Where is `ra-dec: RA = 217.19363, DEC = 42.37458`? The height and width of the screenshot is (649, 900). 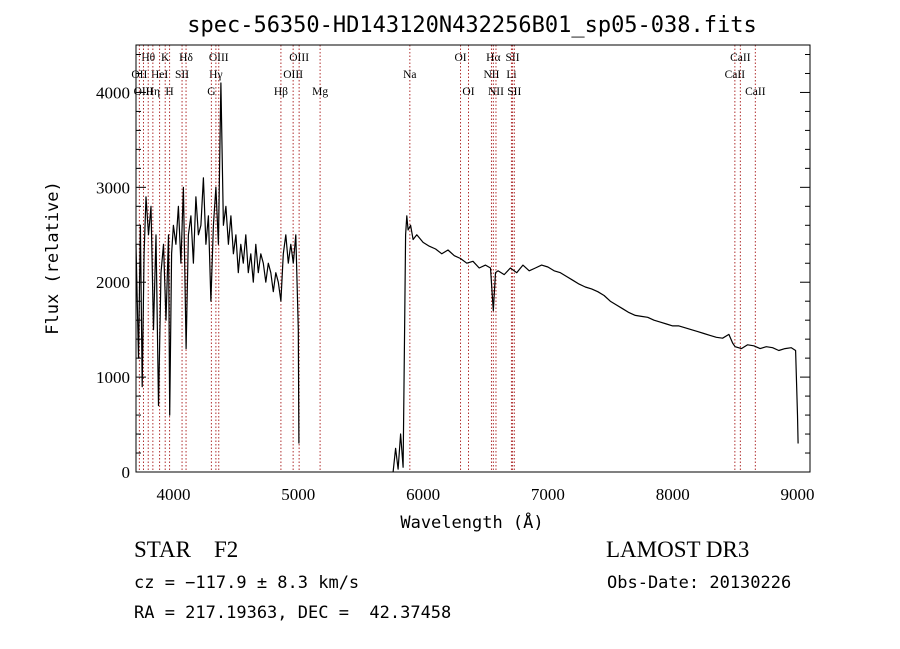 ra-dec: RA = 217.19363, DEC = 42.37458 is located at coordinates (293, 613).